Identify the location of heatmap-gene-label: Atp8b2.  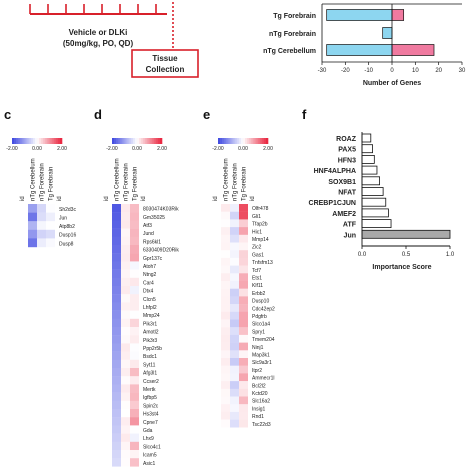
(67, 227).